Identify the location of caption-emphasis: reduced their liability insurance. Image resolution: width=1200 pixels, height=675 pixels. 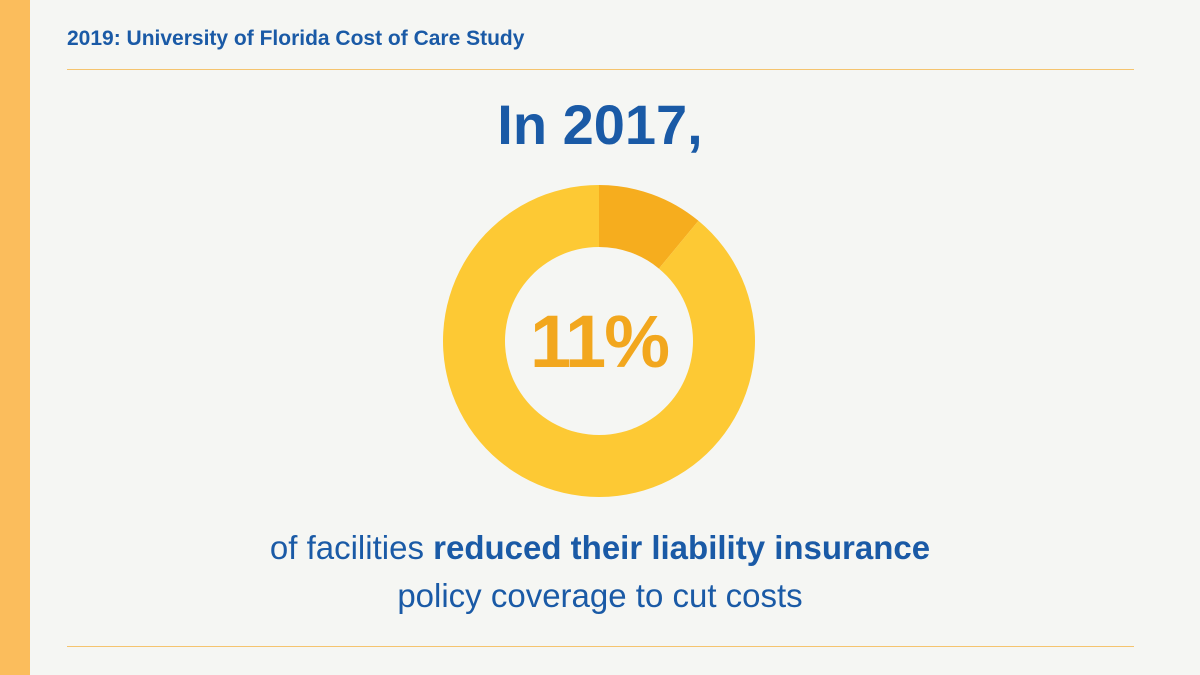
(682, 547).